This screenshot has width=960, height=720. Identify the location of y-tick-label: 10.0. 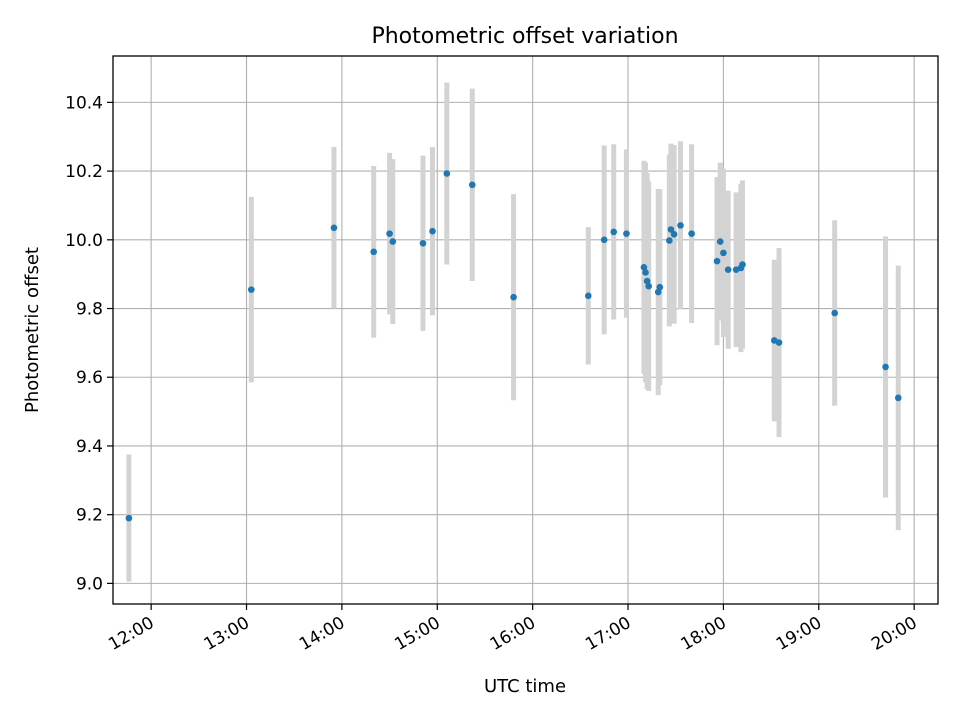
(84, 241).